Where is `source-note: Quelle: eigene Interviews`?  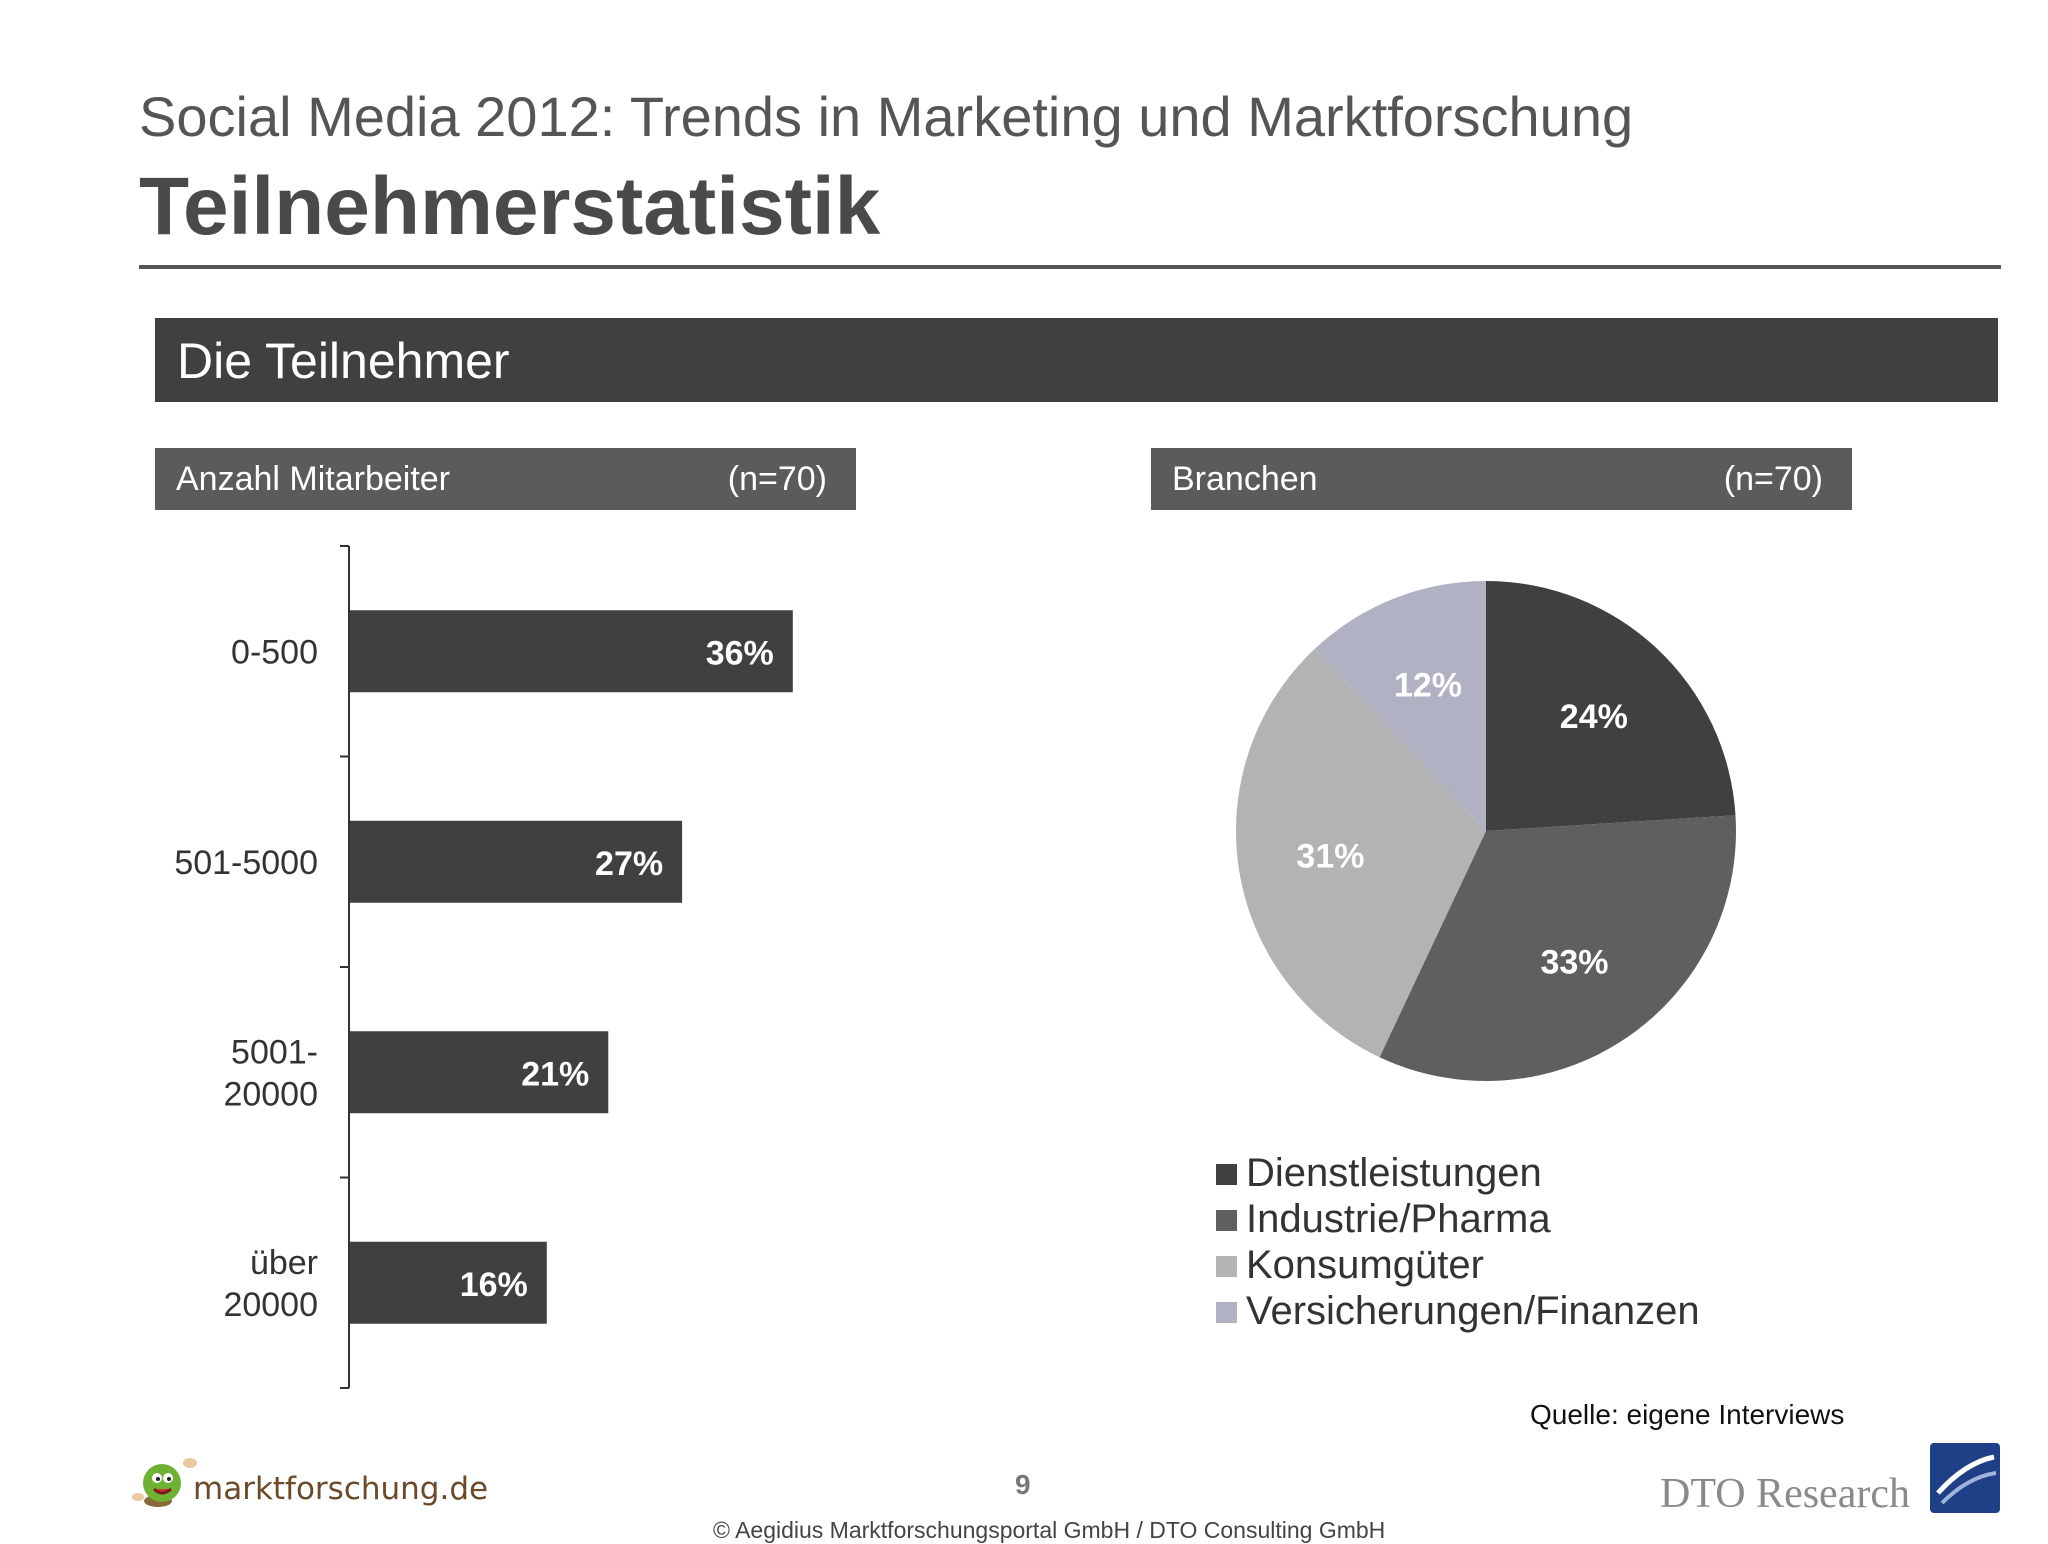 source-note: Quelle: eigene Interviews is located at coordinates (1687, 1414).